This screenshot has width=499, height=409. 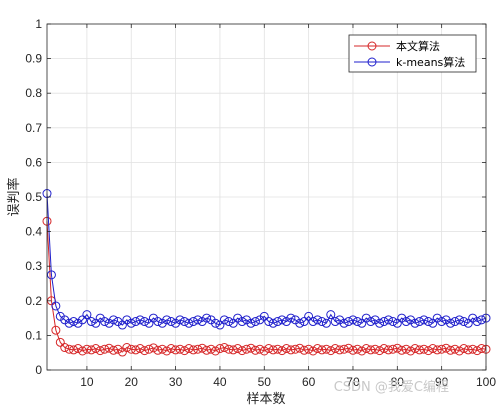 What do you see at coordinates (38, 24) in the screenshot?
I see `y-tick-label: 1` at bounding box center [38, 24].